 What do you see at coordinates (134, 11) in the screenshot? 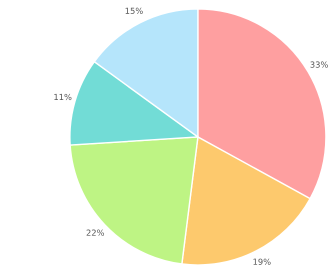
I see `data-label: 15%` at bounding box center [134, 11].